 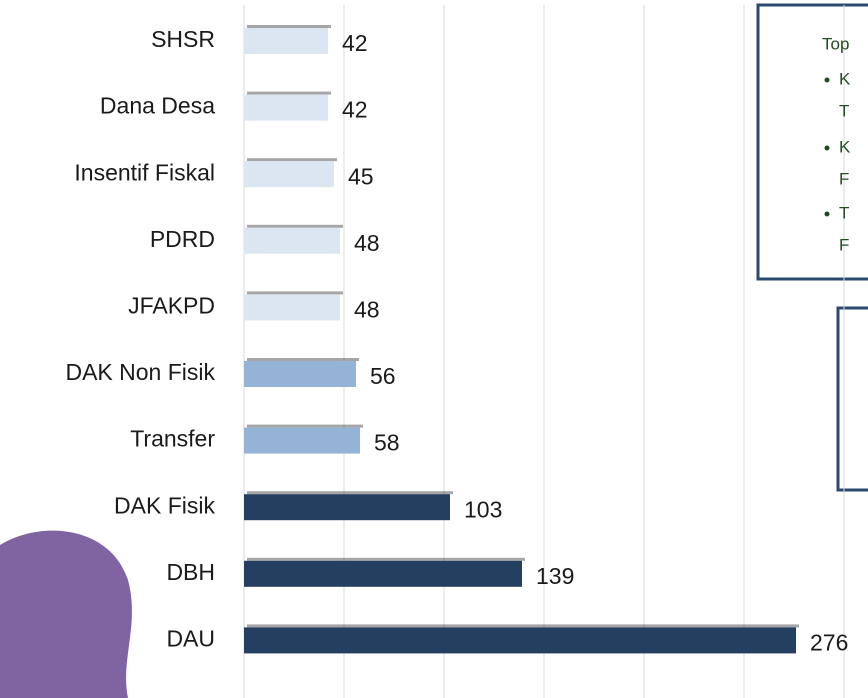 What do you see at coordinates (172, 439) in the screenshot?
I see `y-tick-label: Transfer` at bounding box center [172, 439].